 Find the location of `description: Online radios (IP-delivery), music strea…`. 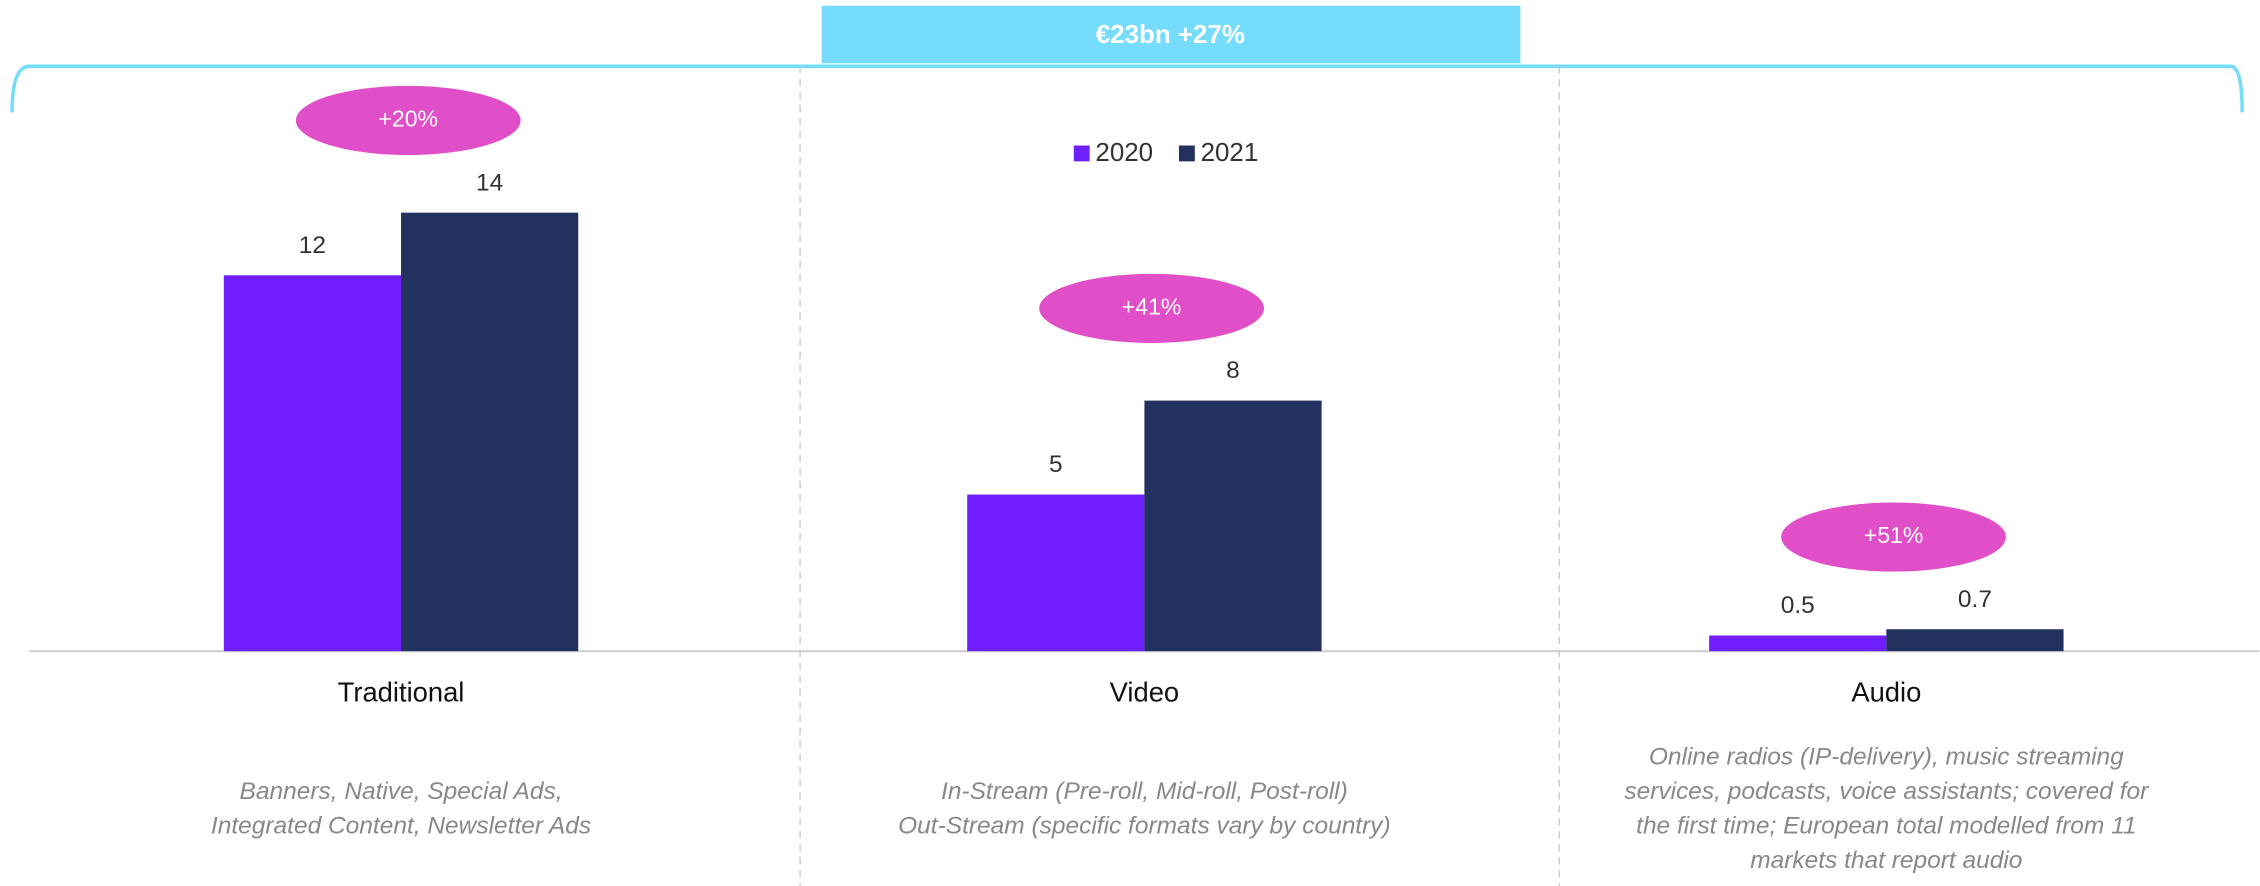

description: Online radios (IP-delivery), music strea… is located at coordinates (1886, 756).